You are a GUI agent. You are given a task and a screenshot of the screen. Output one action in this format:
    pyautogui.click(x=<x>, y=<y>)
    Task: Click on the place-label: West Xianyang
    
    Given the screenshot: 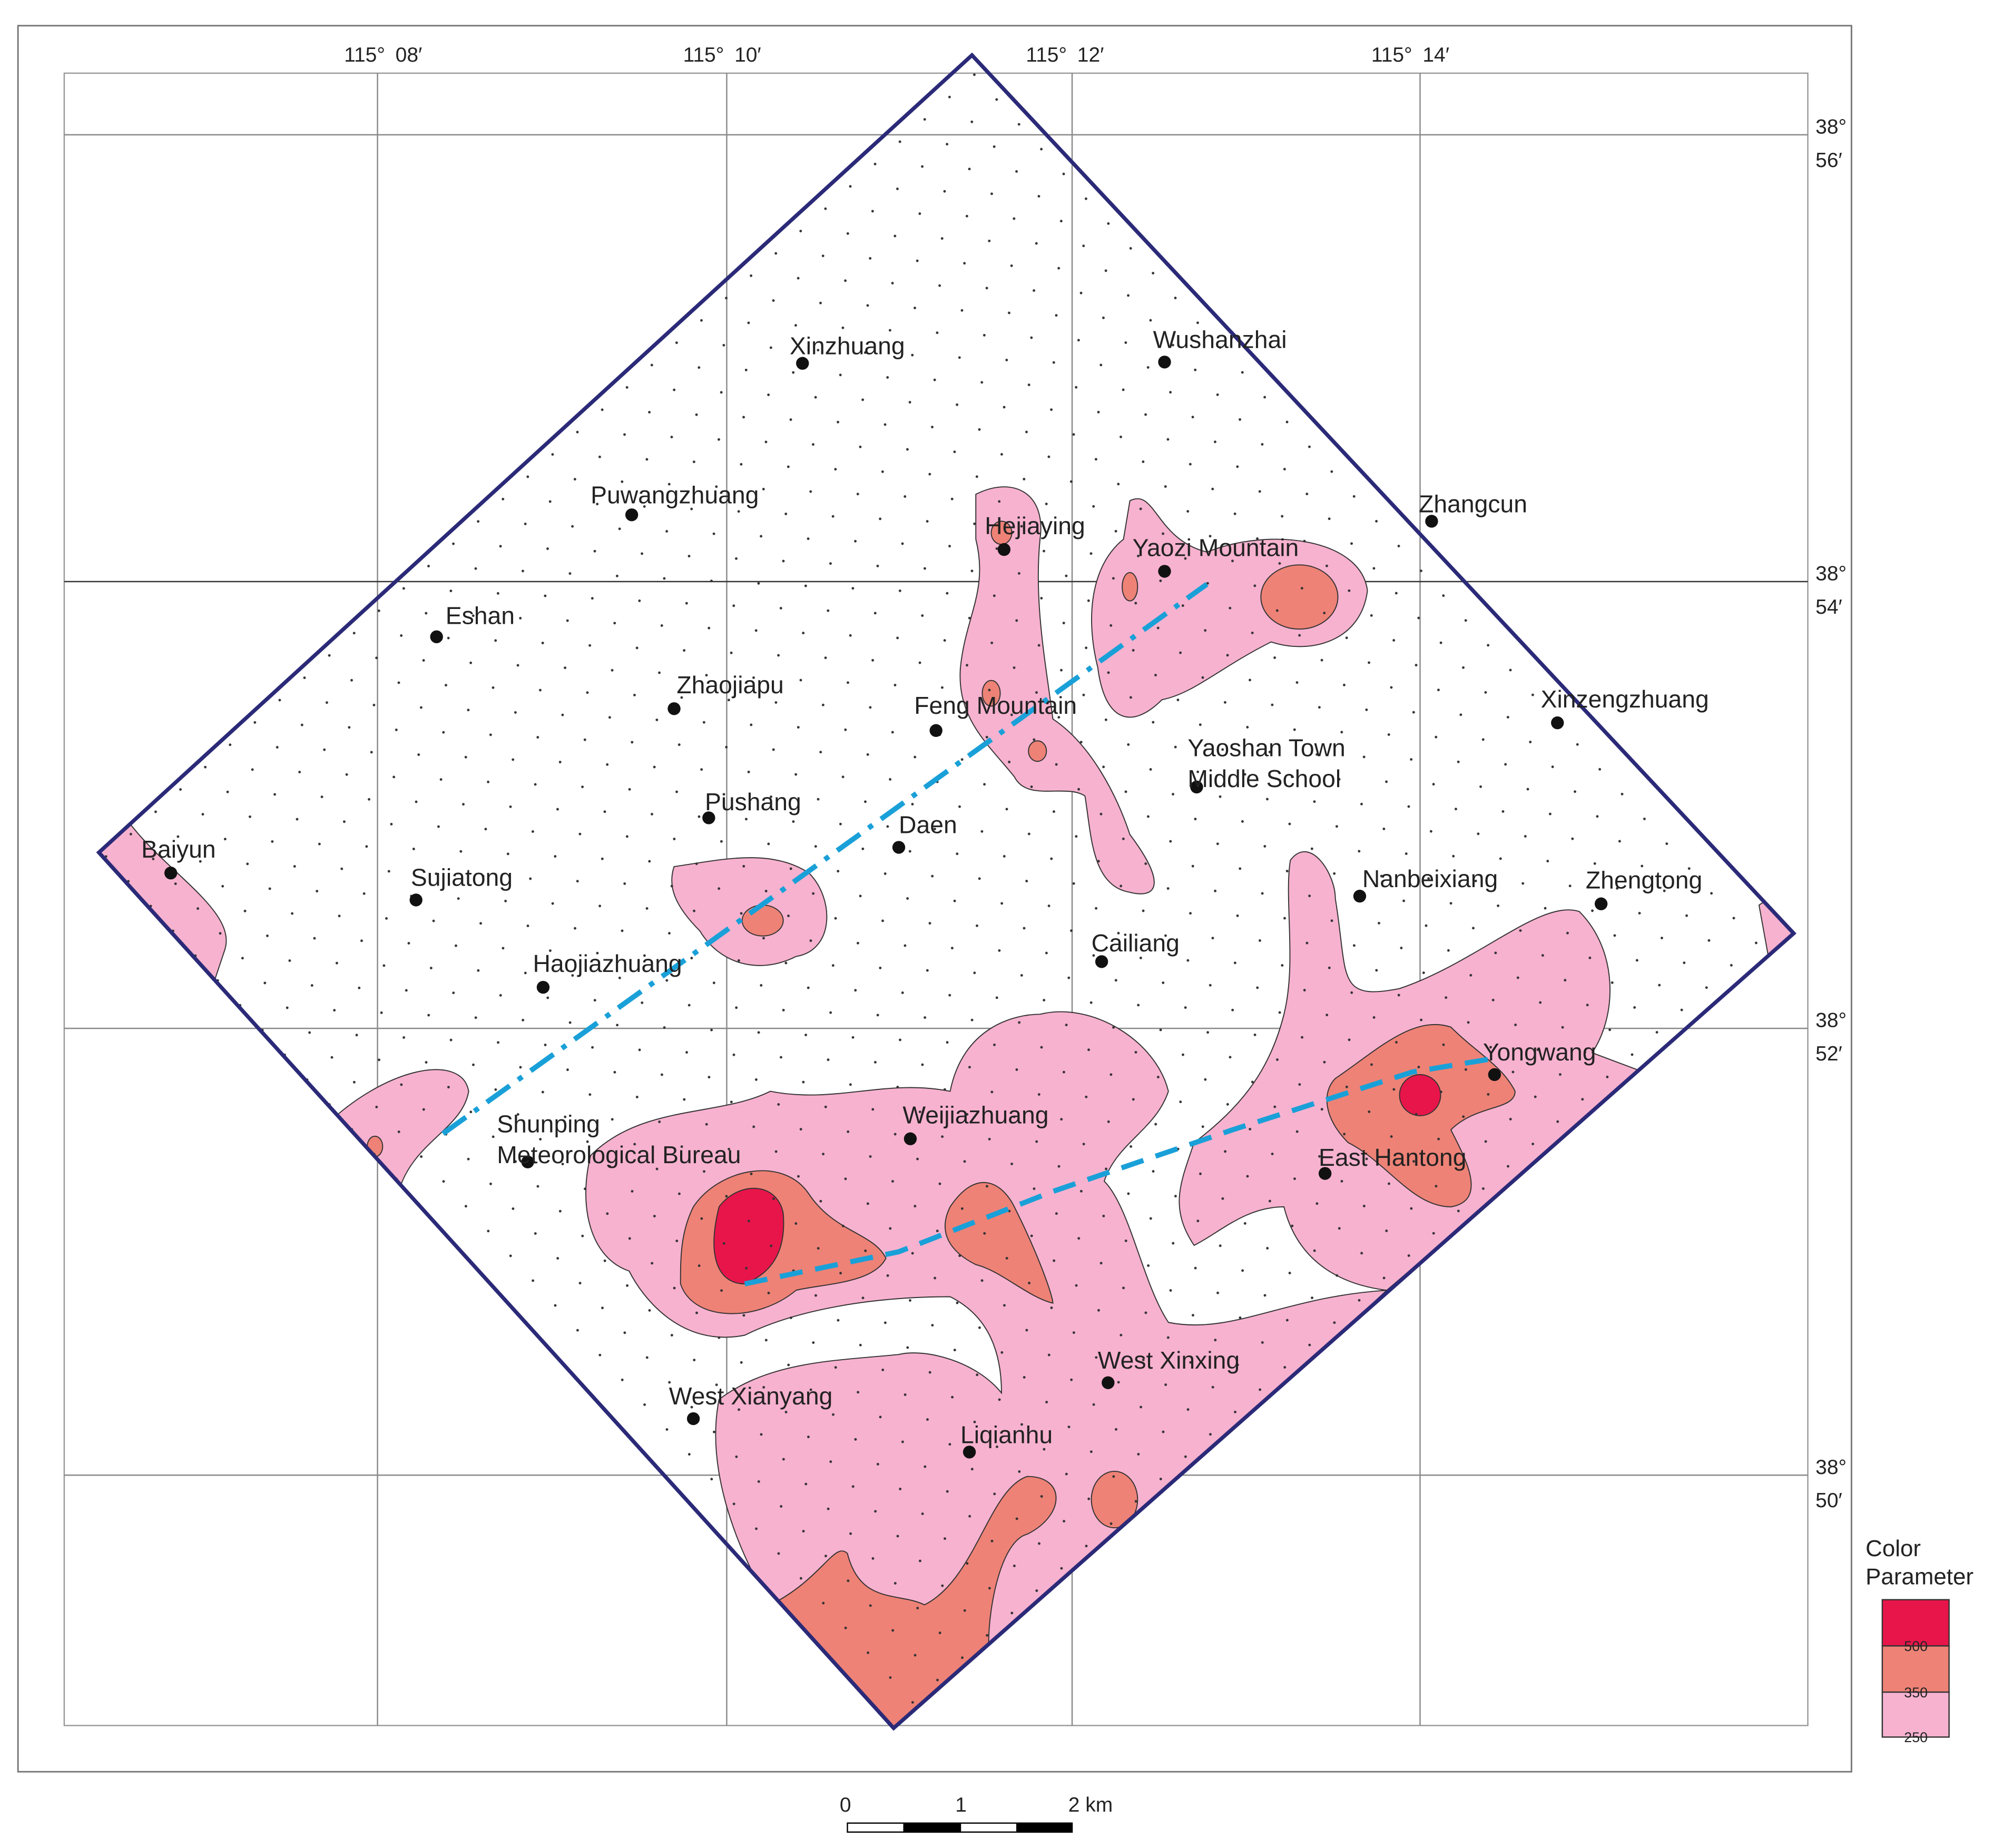 What is the action you would take?
    pyautogui.click(x=751, y=1396)
    